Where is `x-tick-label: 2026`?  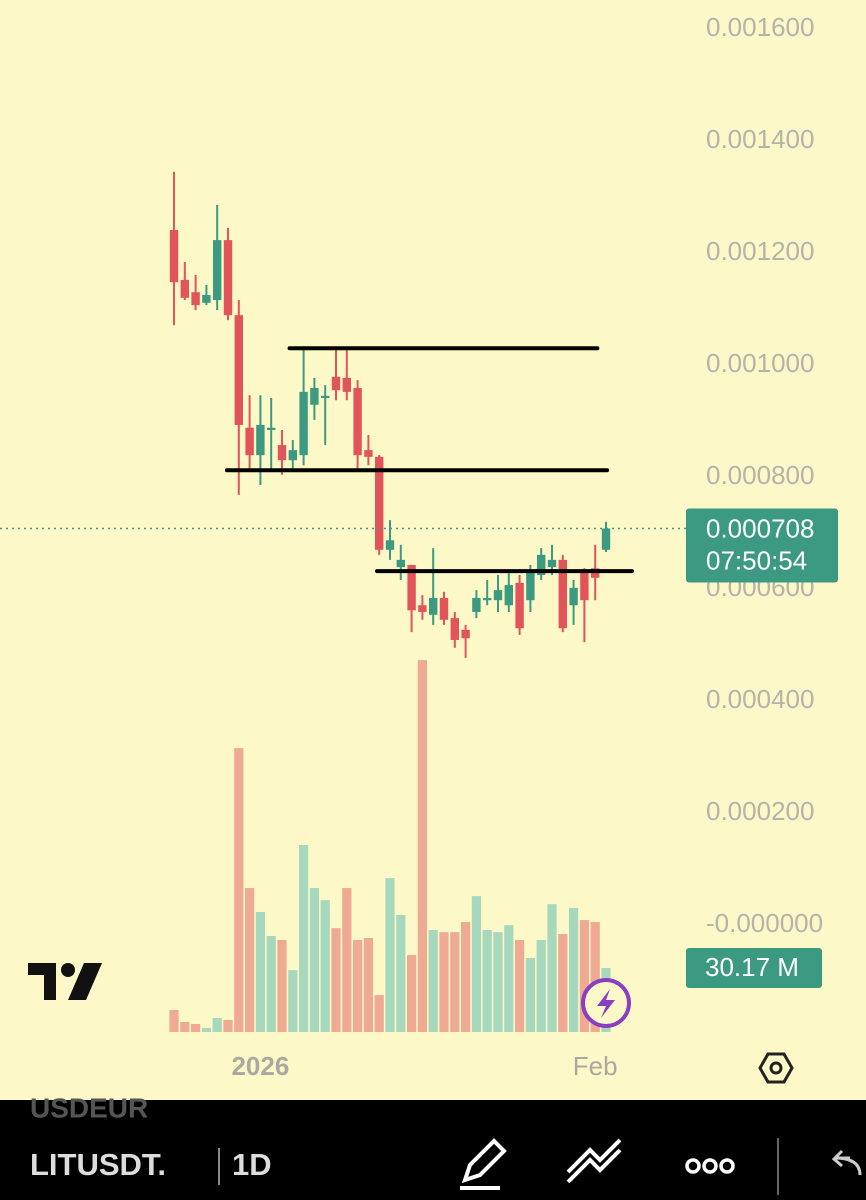 x-tick-label: 2026 is located at coordinates (260, 1066).